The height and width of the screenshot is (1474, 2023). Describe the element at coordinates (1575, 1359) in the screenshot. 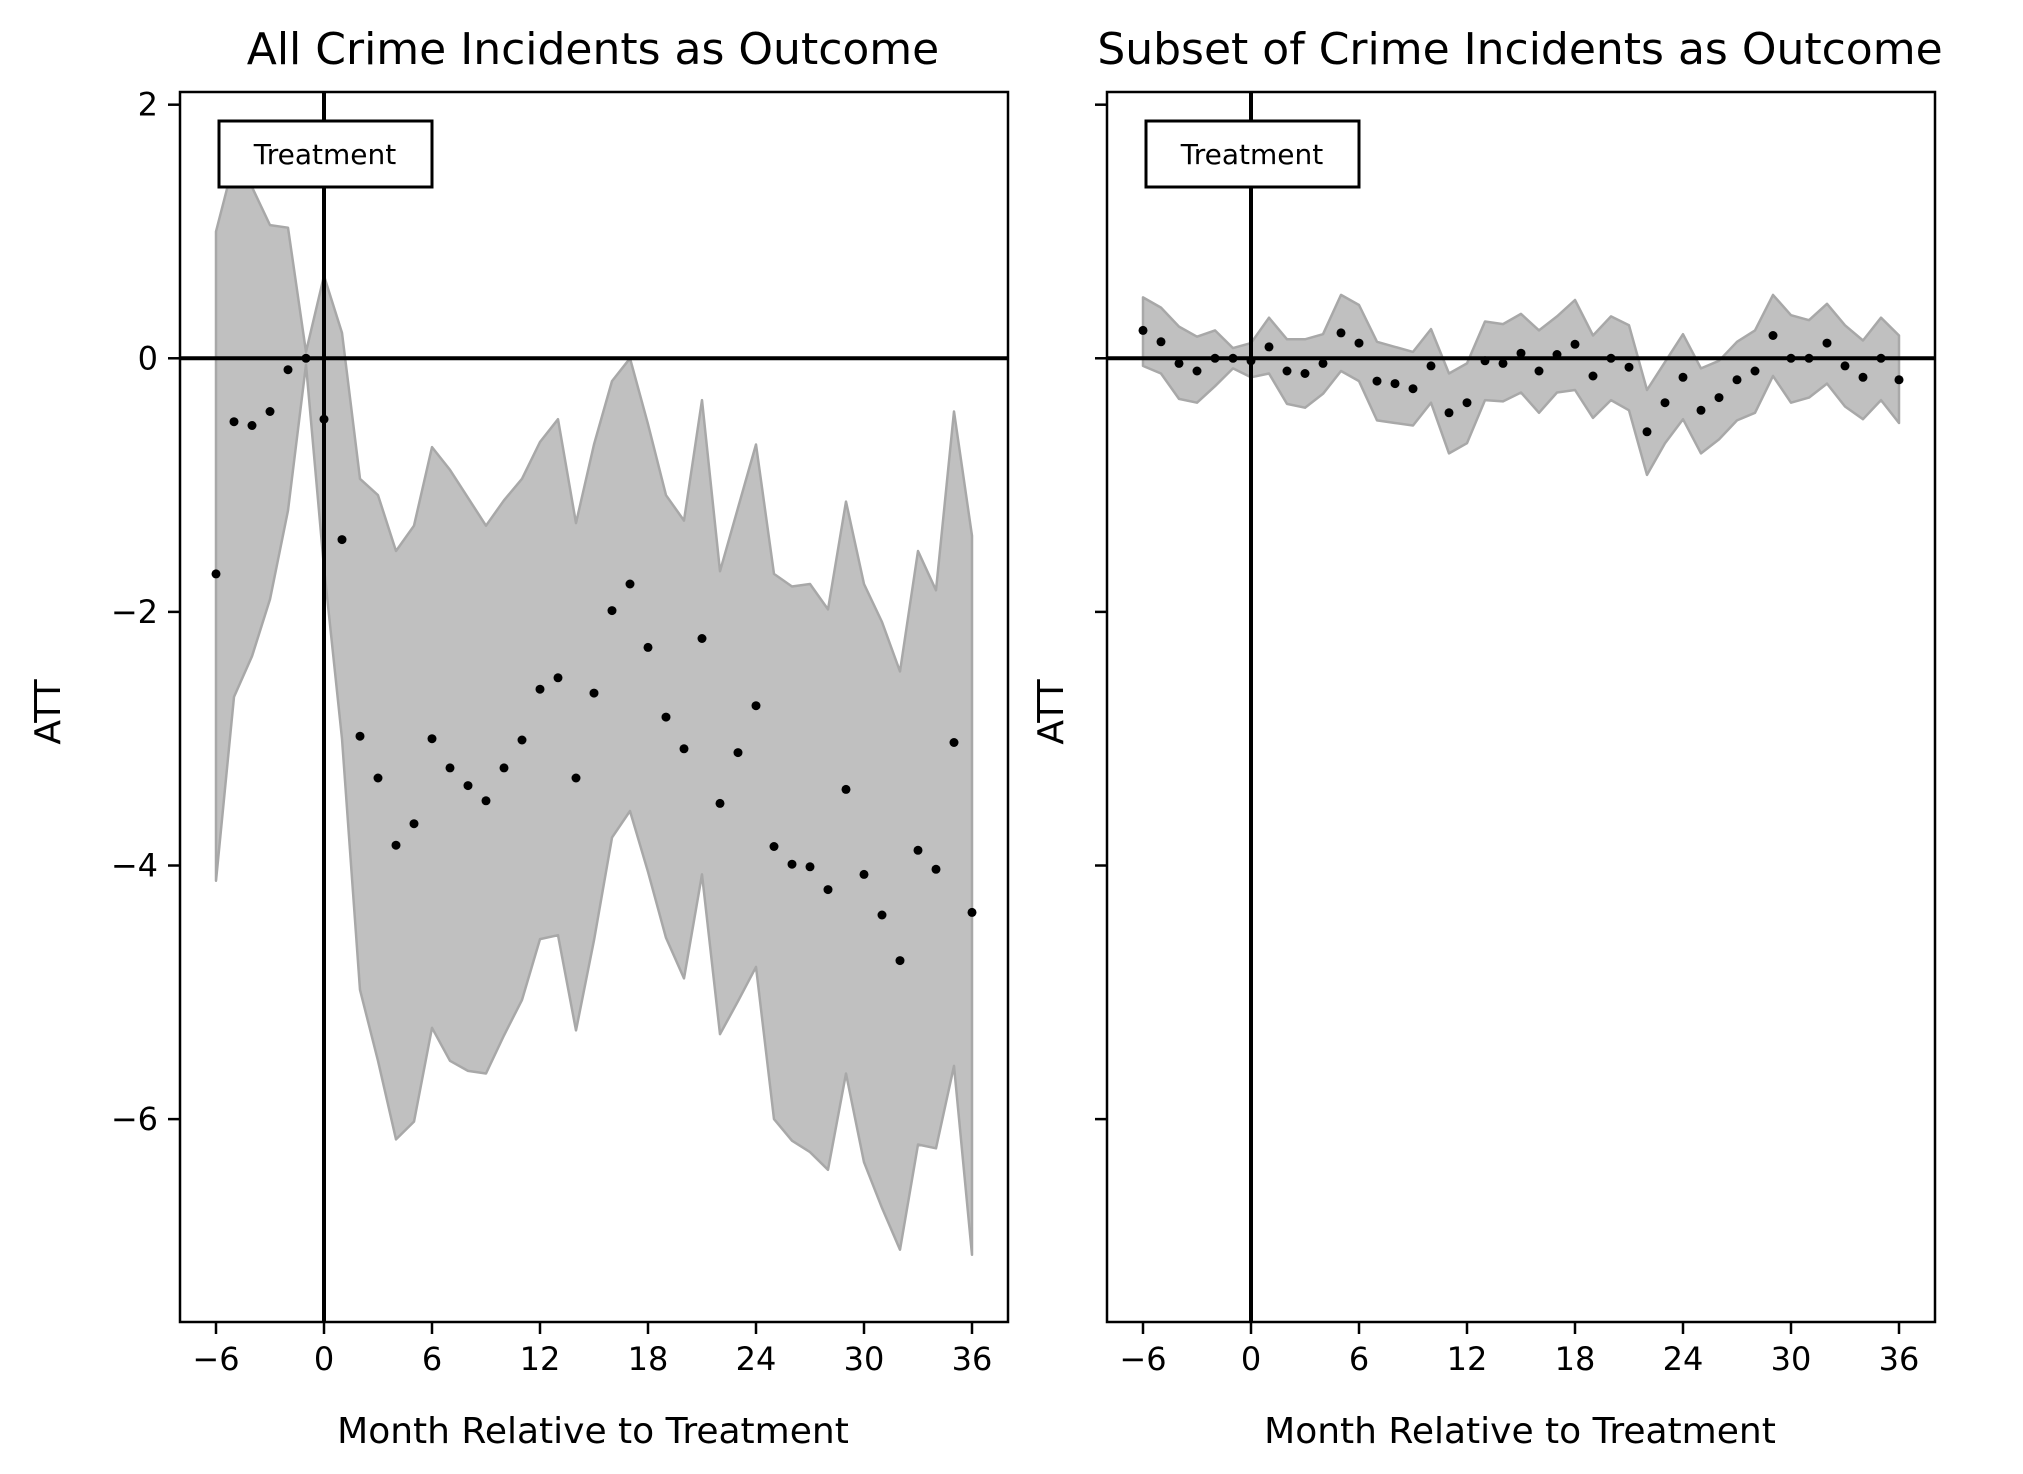

I see `x-tick-label: 18` at that location.